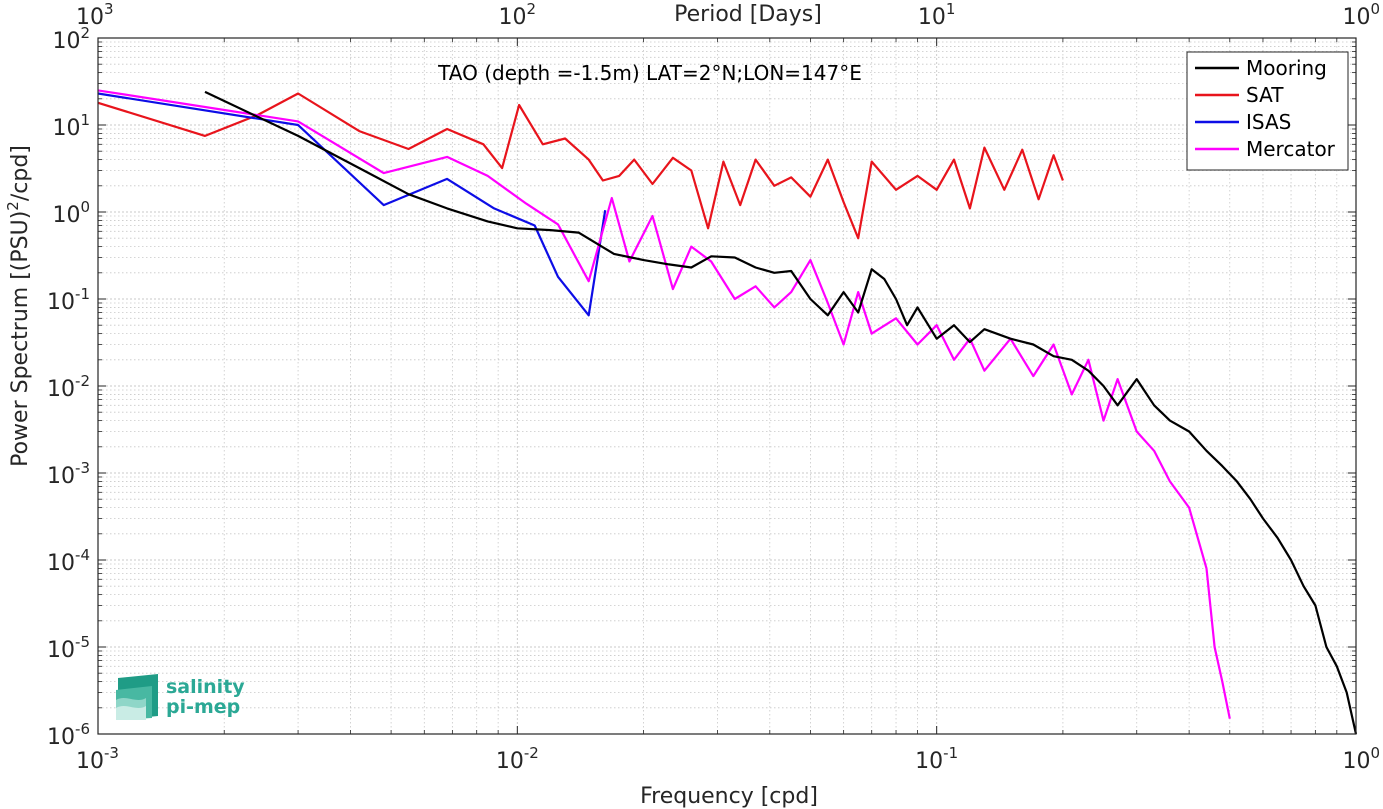 Image resolution: width=1383 pixels, height=809 pixels. I want to click on series-line-sat, so click(580, 166).